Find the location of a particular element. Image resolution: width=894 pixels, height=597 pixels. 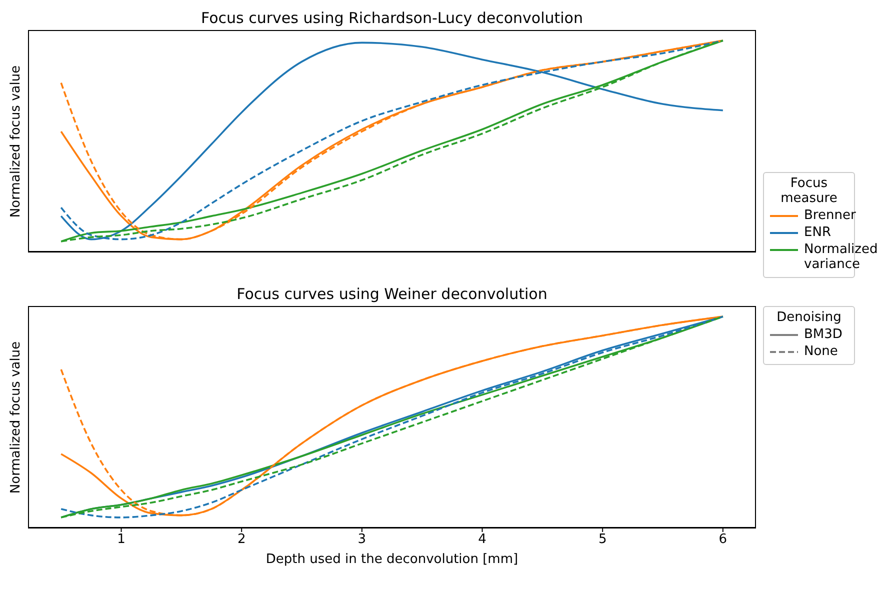

text: BM3D is located at coordinates (823, 334).